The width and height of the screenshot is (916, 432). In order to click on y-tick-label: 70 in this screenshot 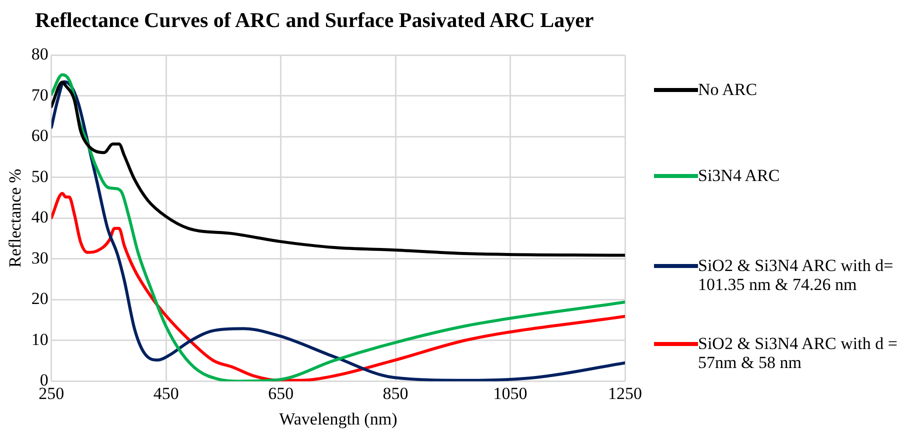, I will do `click(39, 94)`.